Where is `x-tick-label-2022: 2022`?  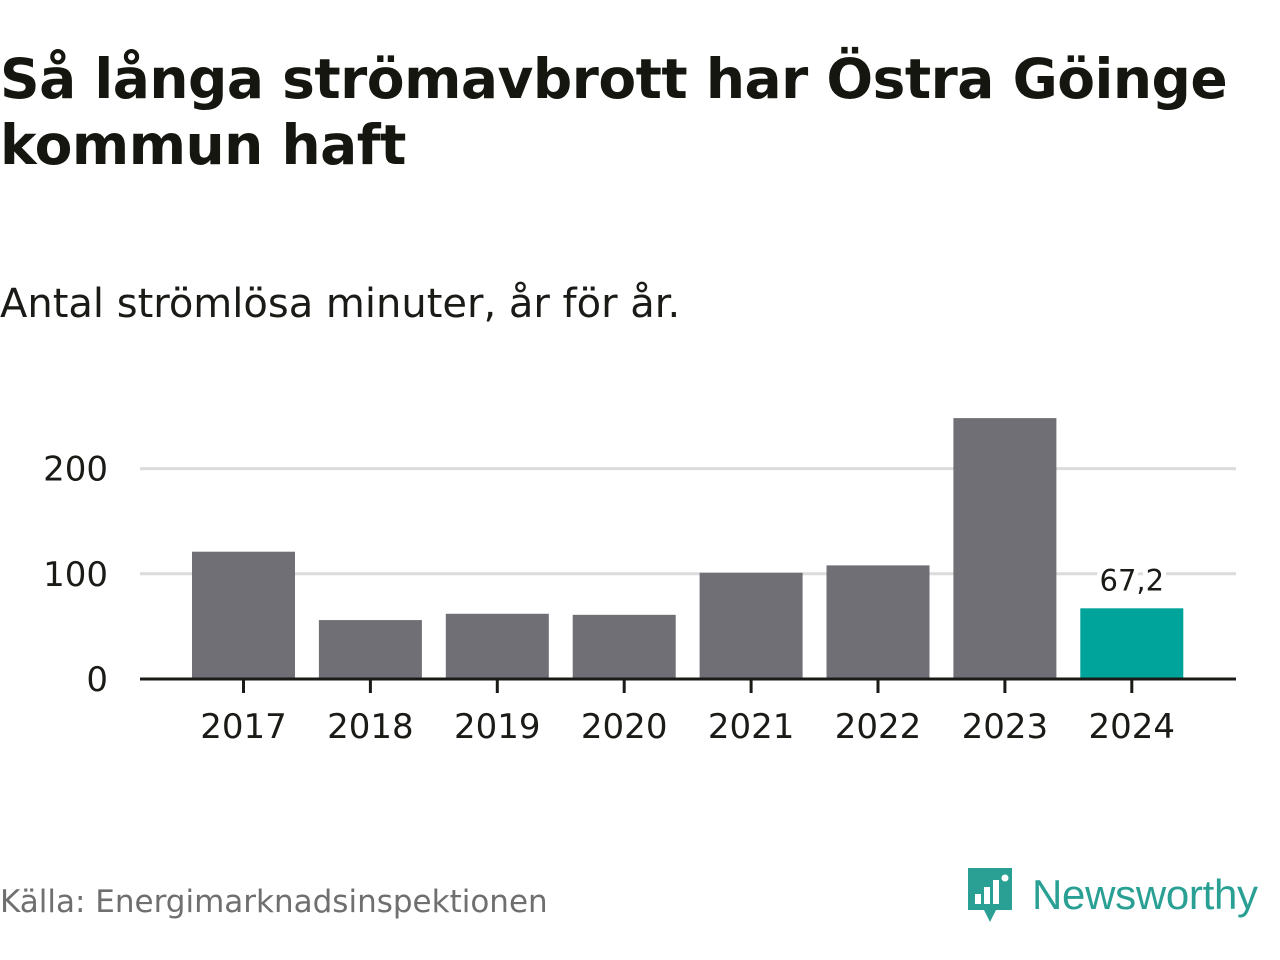
x-tick-label-2022: 2022 is located at coordinates (878, 727).